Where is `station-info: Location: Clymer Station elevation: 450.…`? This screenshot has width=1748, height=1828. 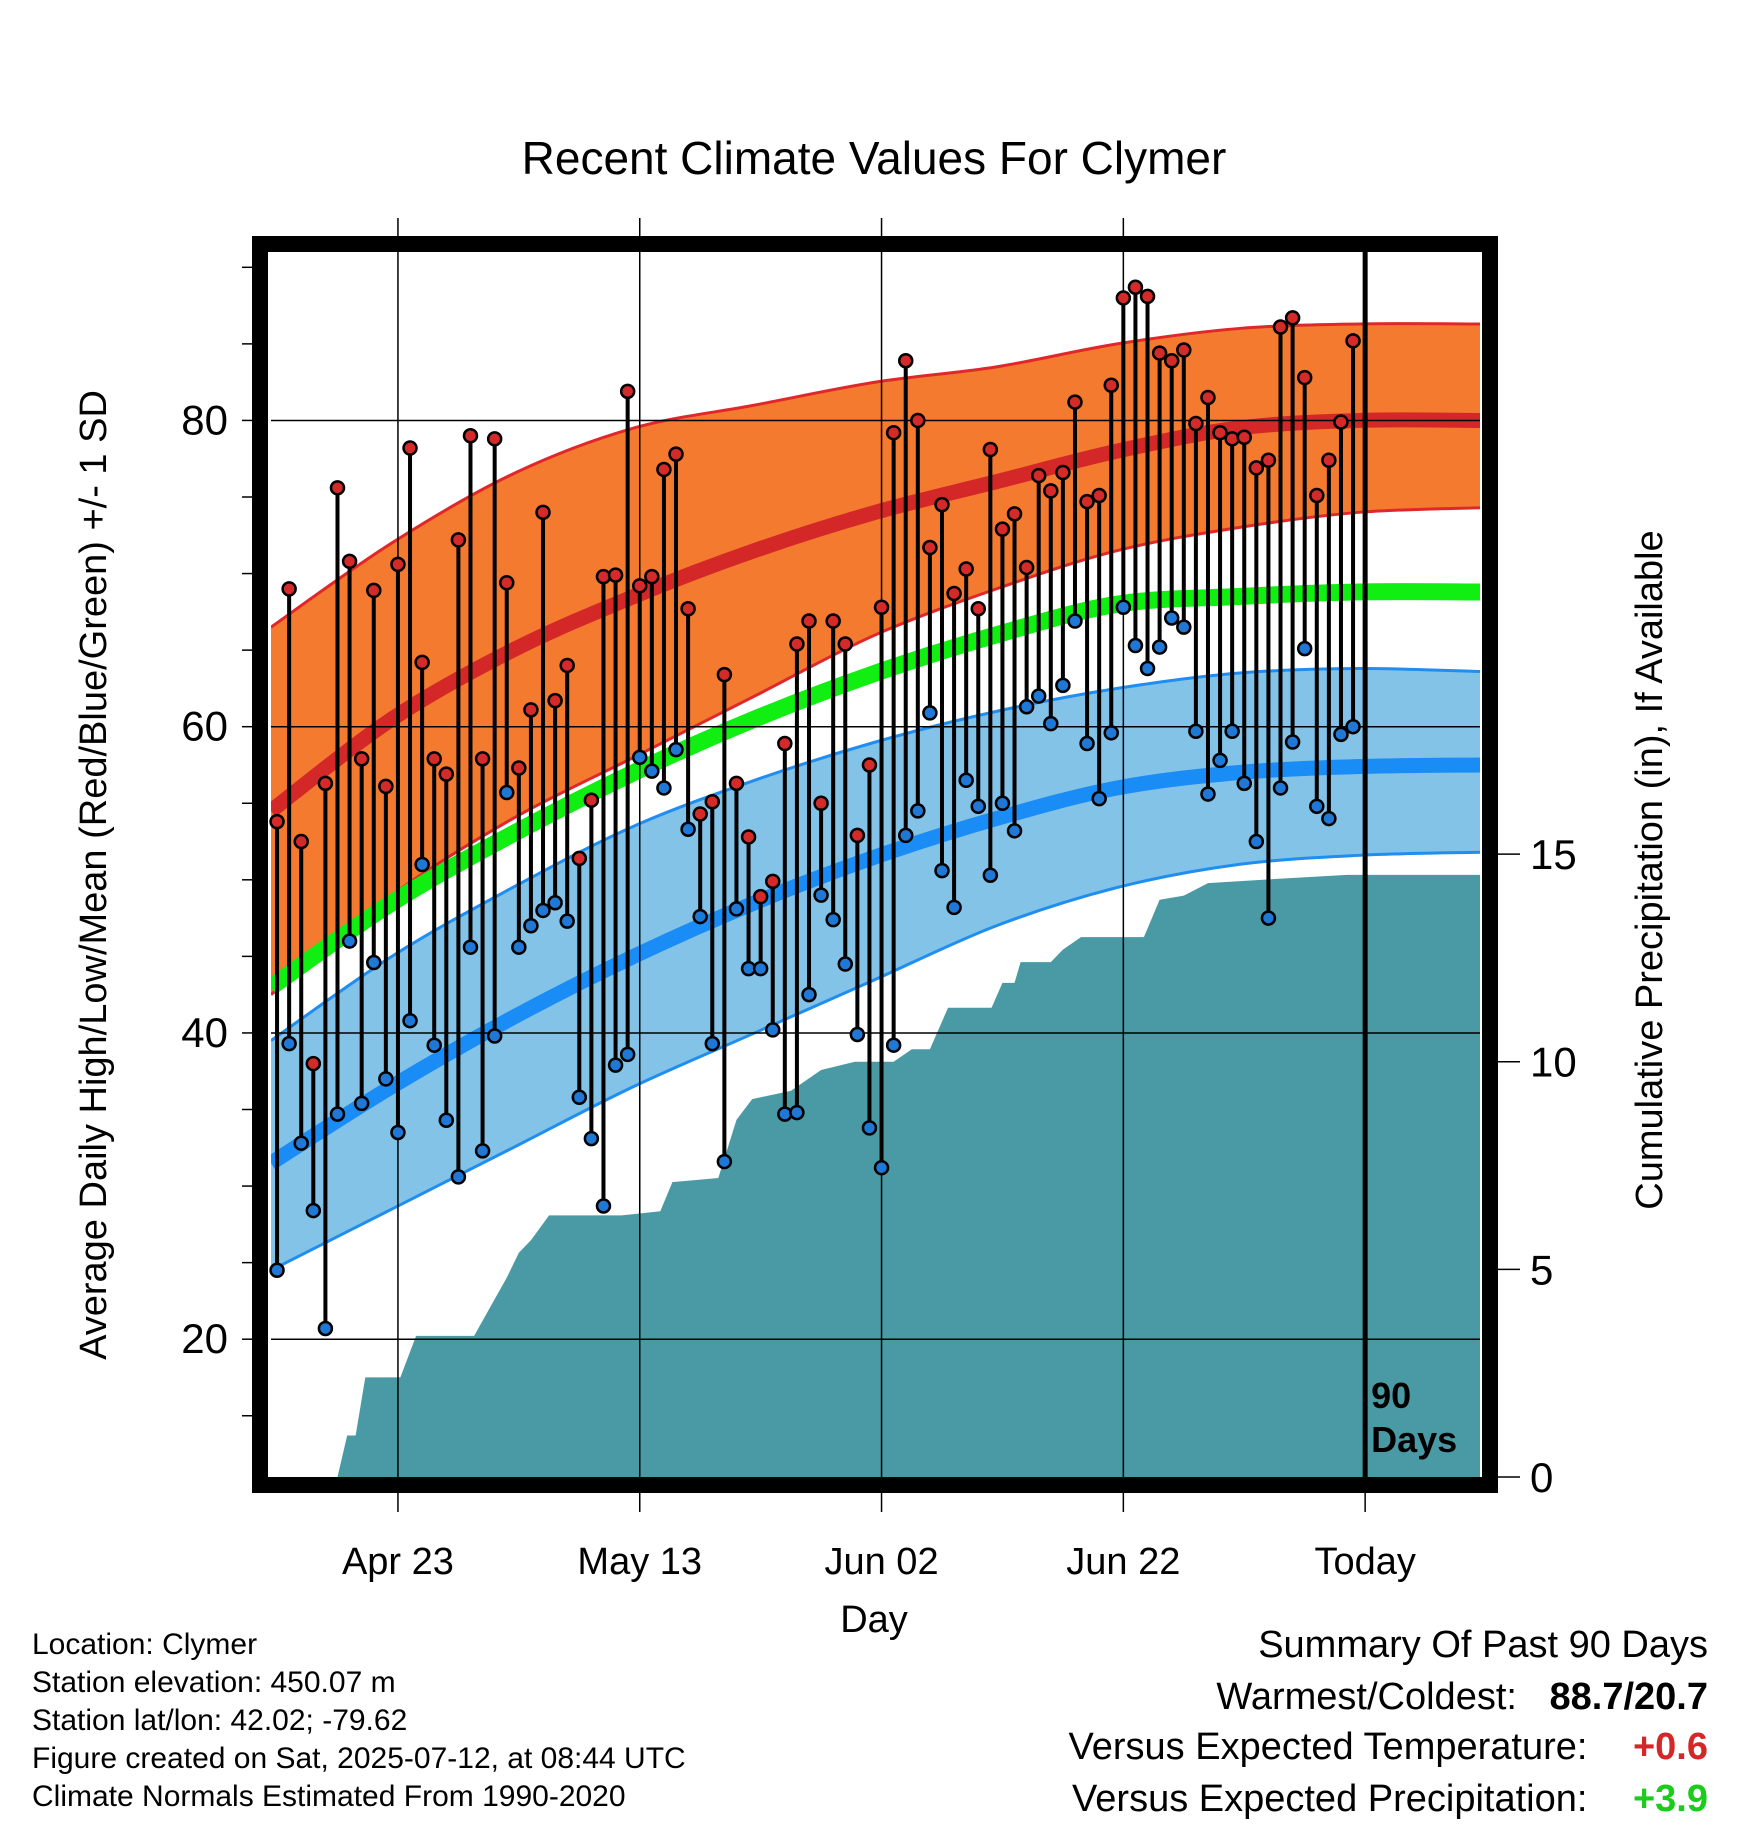
station-info: Location: Clymer Station elevation: 450.… is located at coordinates (359, 1721).